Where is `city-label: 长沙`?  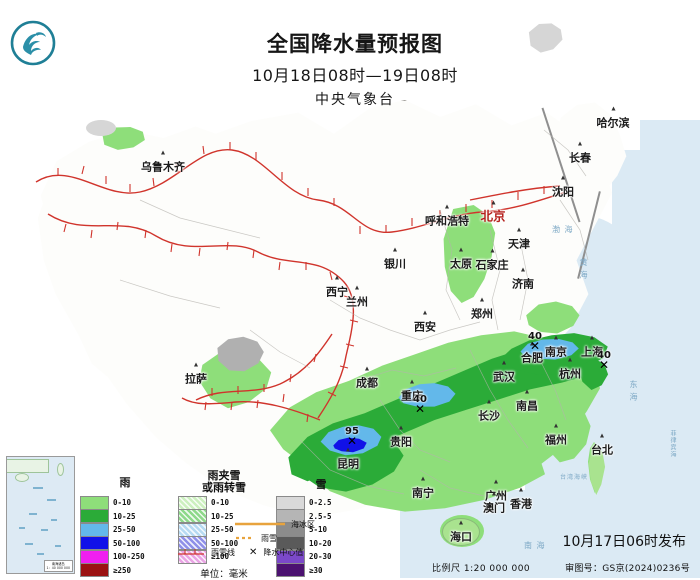
city-label: 长沙 is located at coordinates (489, 411).